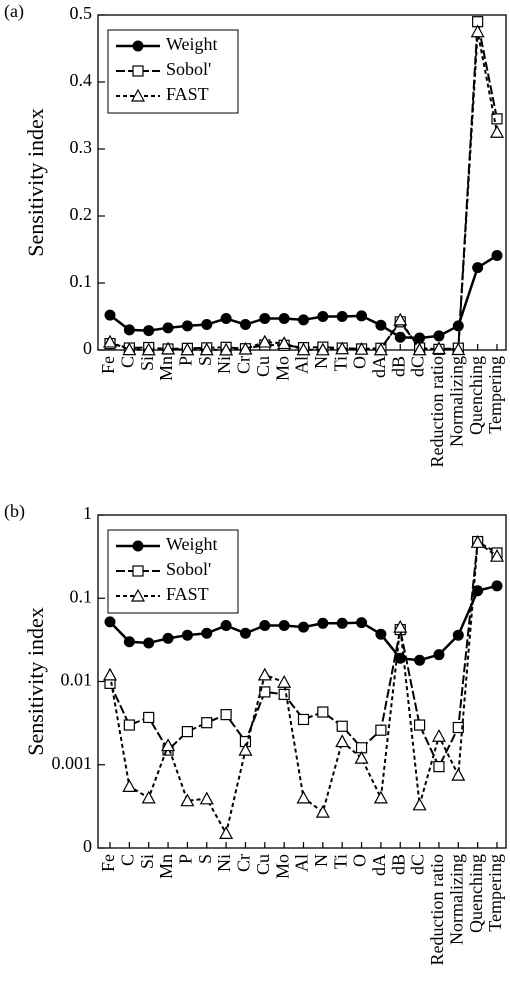 The width and height of the screenshot is (510, 987). What do you see at coordinates (437, 909) in the screenshot?
I see `x-tick-label: Reduction ratio` at bounding box center [437, 909].